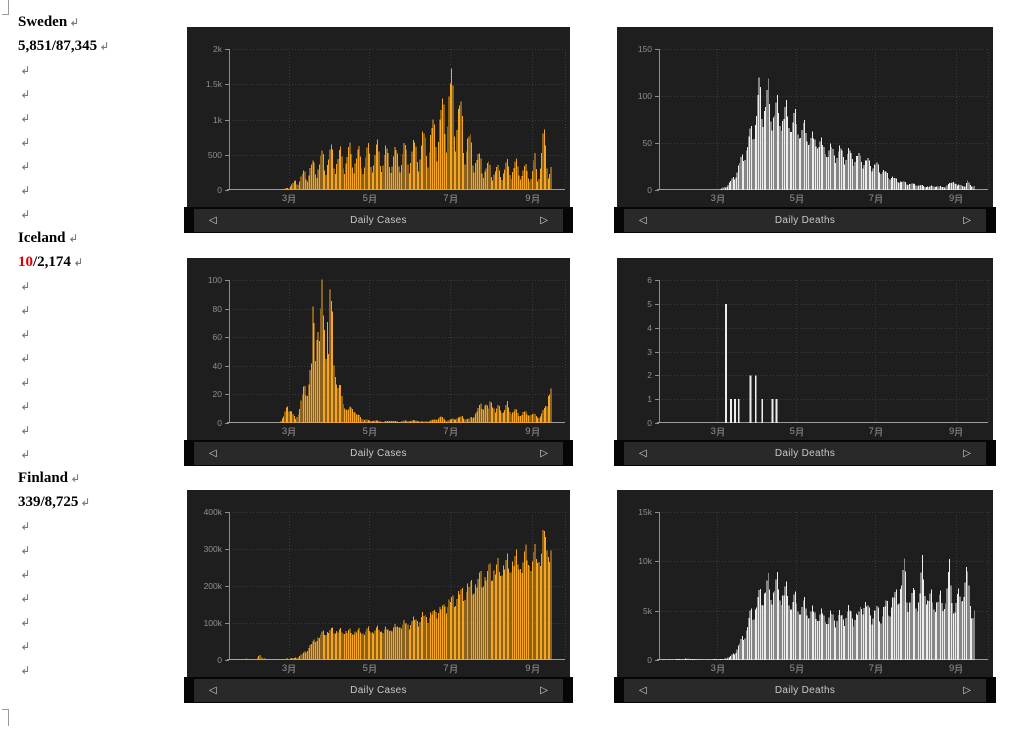 The width and height of the screenshot is (1018, 734). Describe the element at coordinates (649, 280) in the screenshot. I see `y-axis-tick-label: 6` at that location.